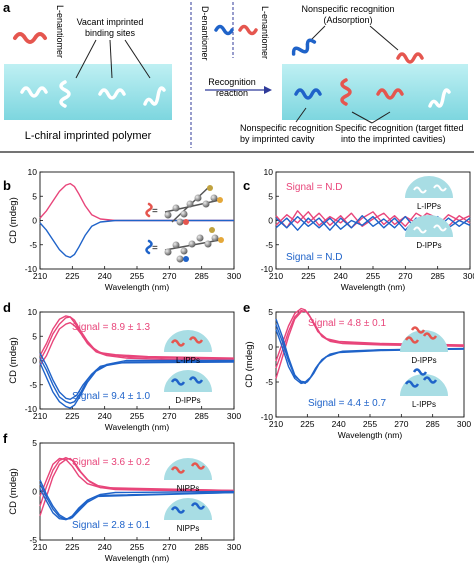 The image size is (474, 567). What do you see at coordinates (375, 92) in the screenshot?
I see `polymer-slab-right` at bounding box center [375, 92].